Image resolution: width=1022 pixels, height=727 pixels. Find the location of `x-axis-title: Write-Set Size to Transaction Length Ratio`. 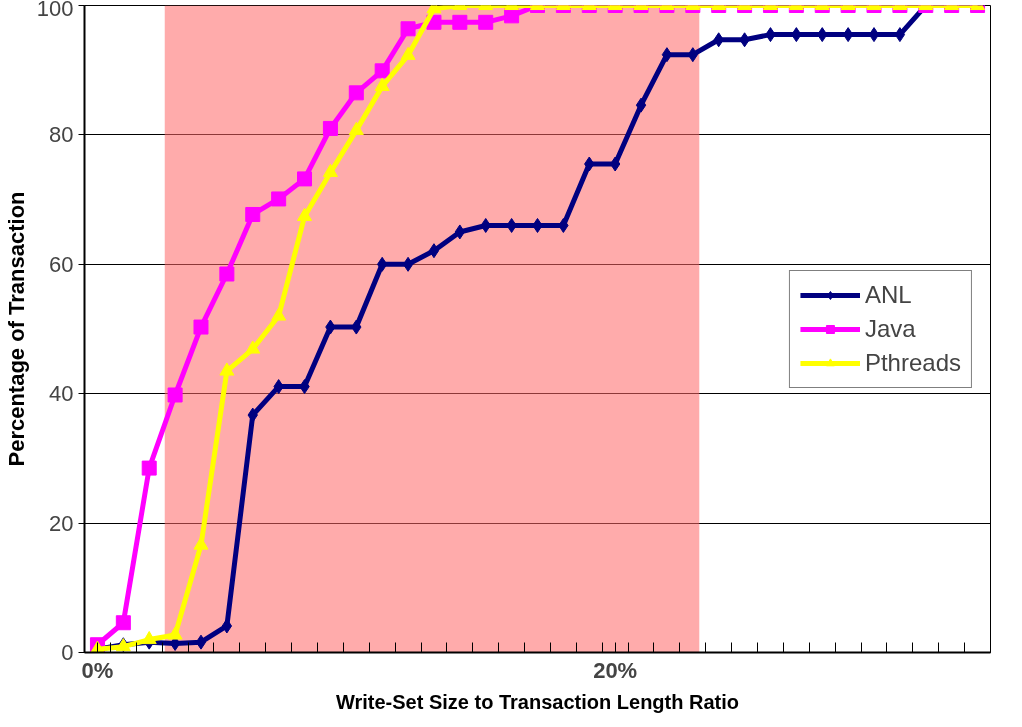

x-axis-title: Write-Set Size to Transaction Length Ratio is located at coordinates (538, 701).